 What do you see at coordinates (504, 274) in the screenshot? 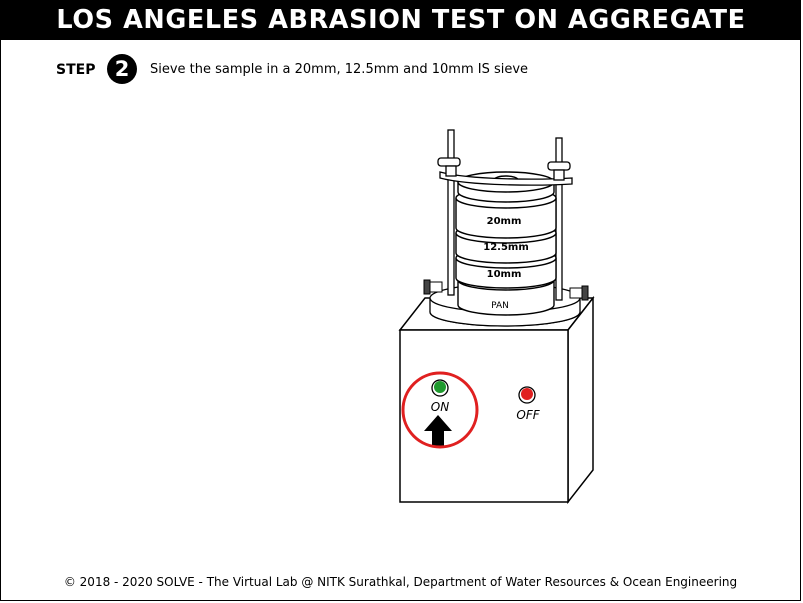
I see `sieve-label-10mm: 10mm` at bounding box center [504, 274].